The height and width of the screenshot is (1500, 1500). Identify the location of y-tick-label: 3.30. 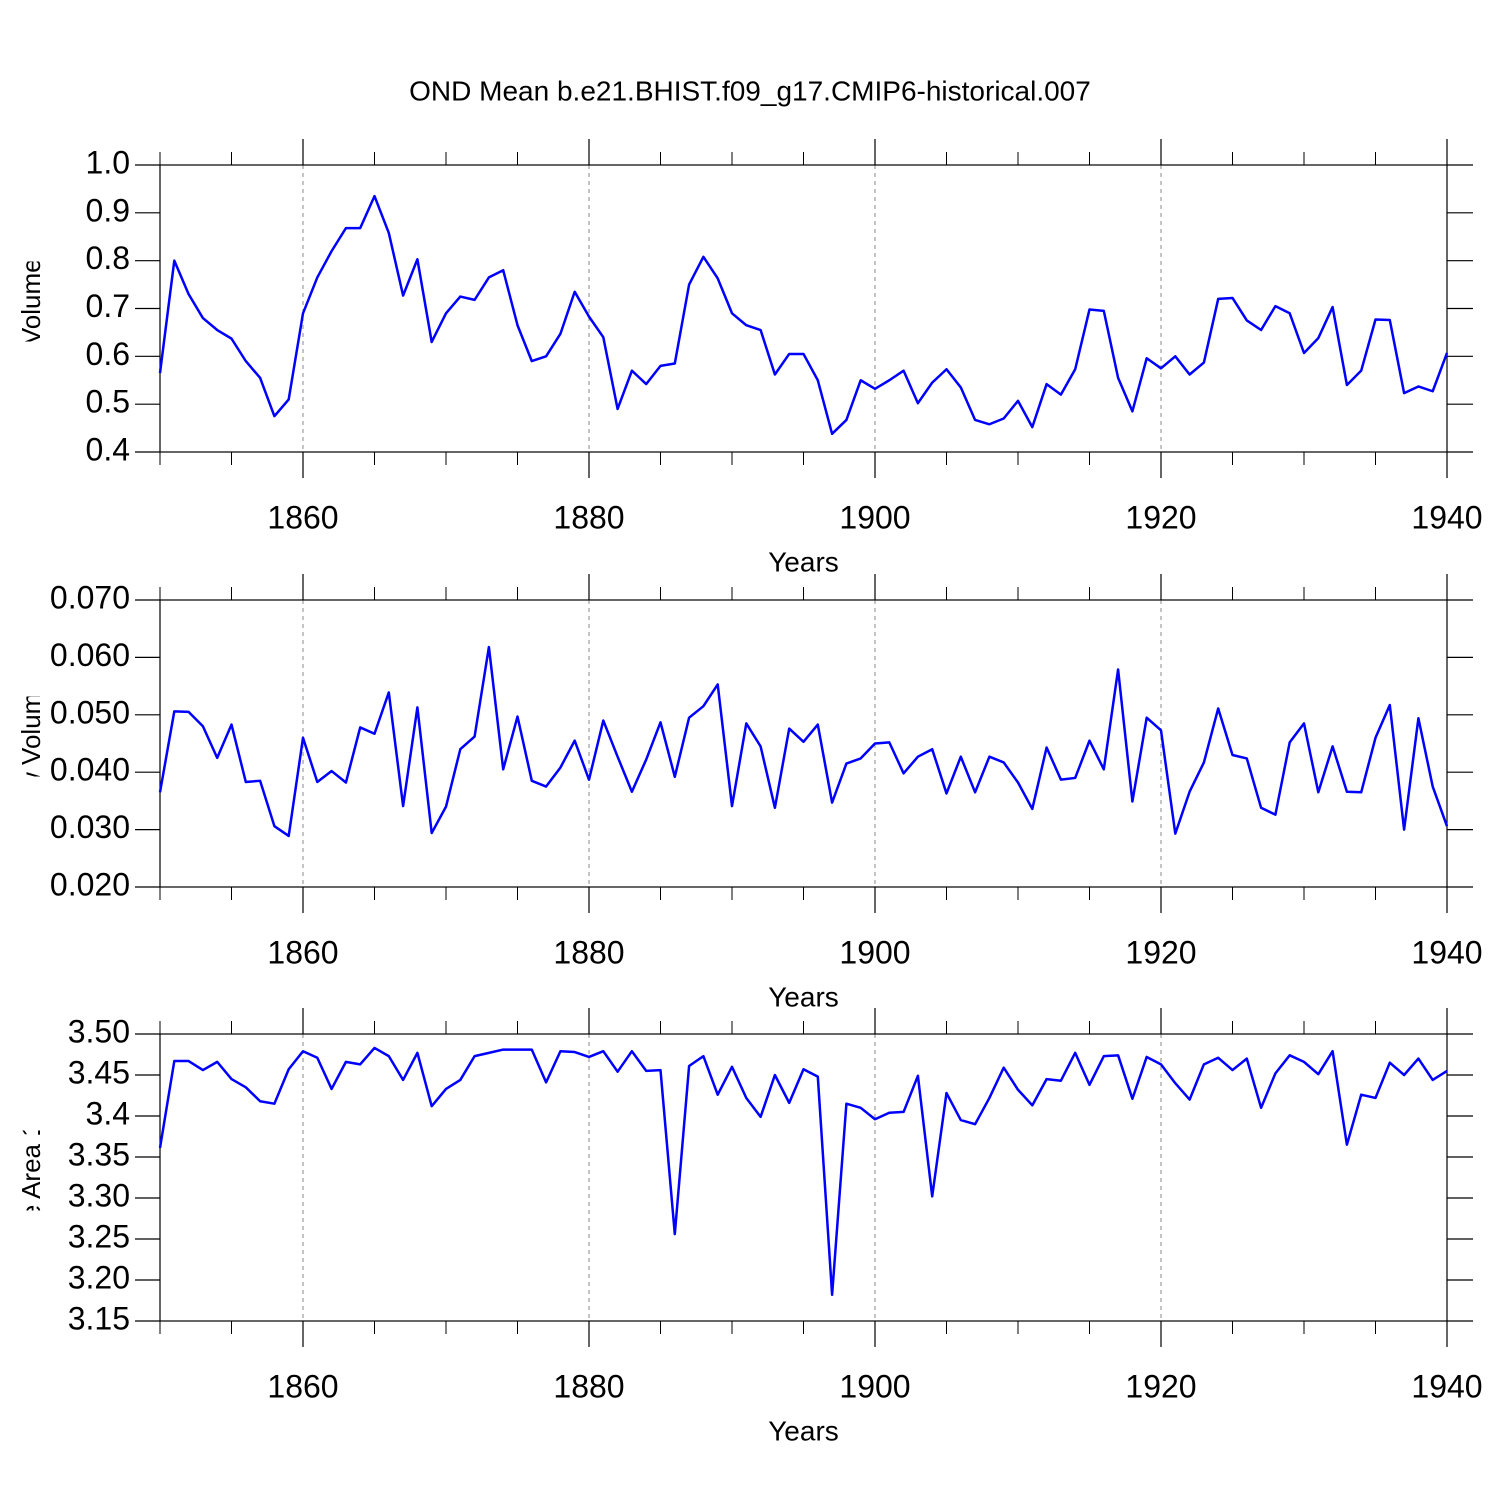
(99, 1195).